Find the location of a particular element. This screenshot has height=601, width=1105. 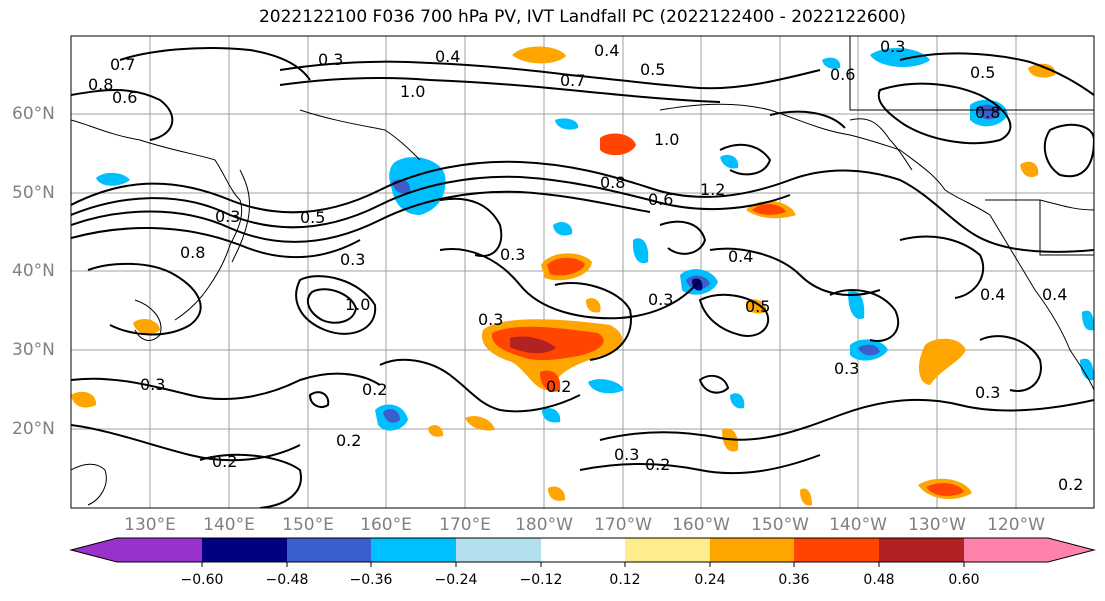

colorbar is located at coordinates (582, 552).